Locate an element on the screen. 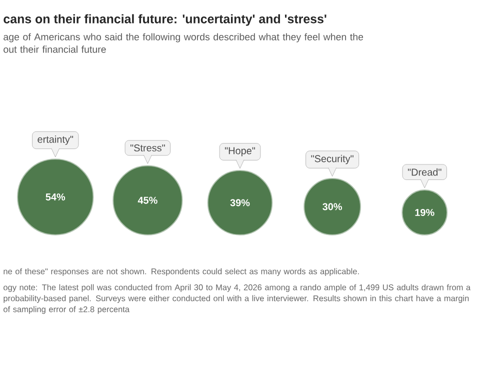 This screenshot has width=480, height=384. text: ne of these" responses are not shown. Respondents could select as many words as applicable. is located at coordinates (181, 272).